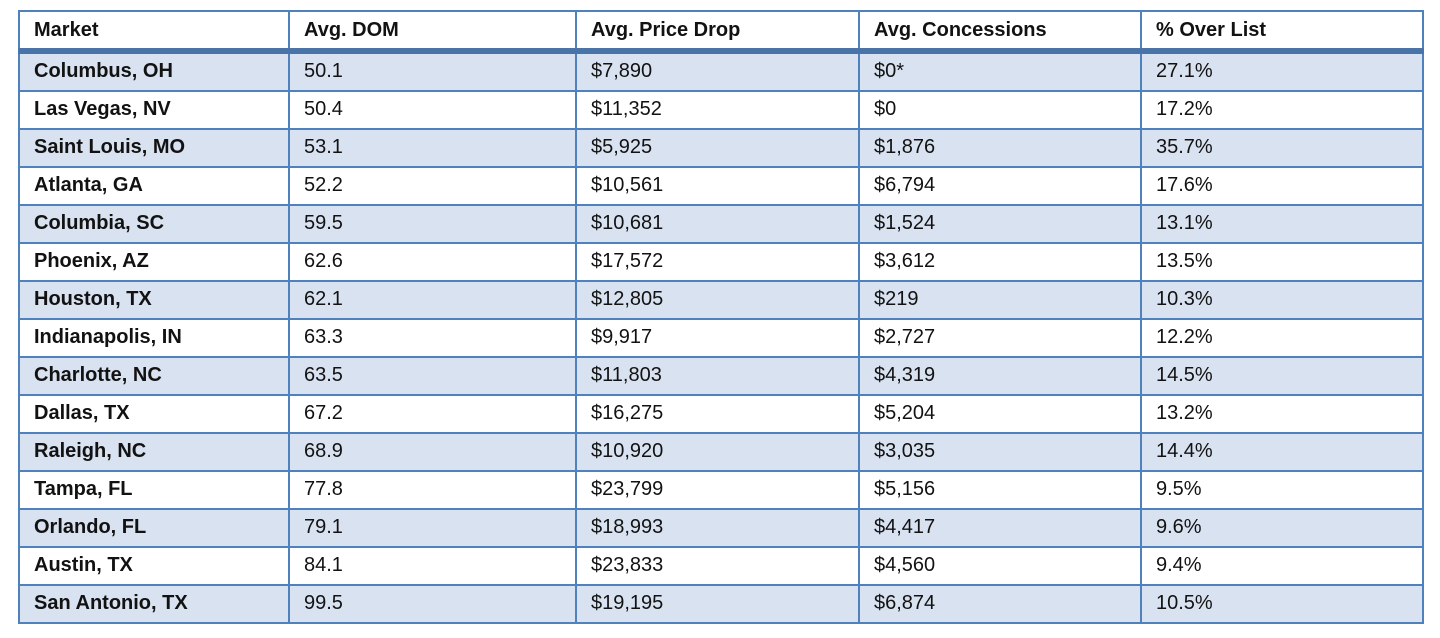 This screenshot has height=638, width=1440. What do you see at coordinates (717, 604) in the screenshot?
I see `cell-avg-price-drop: $19,195` at bounding box center [717, 604].